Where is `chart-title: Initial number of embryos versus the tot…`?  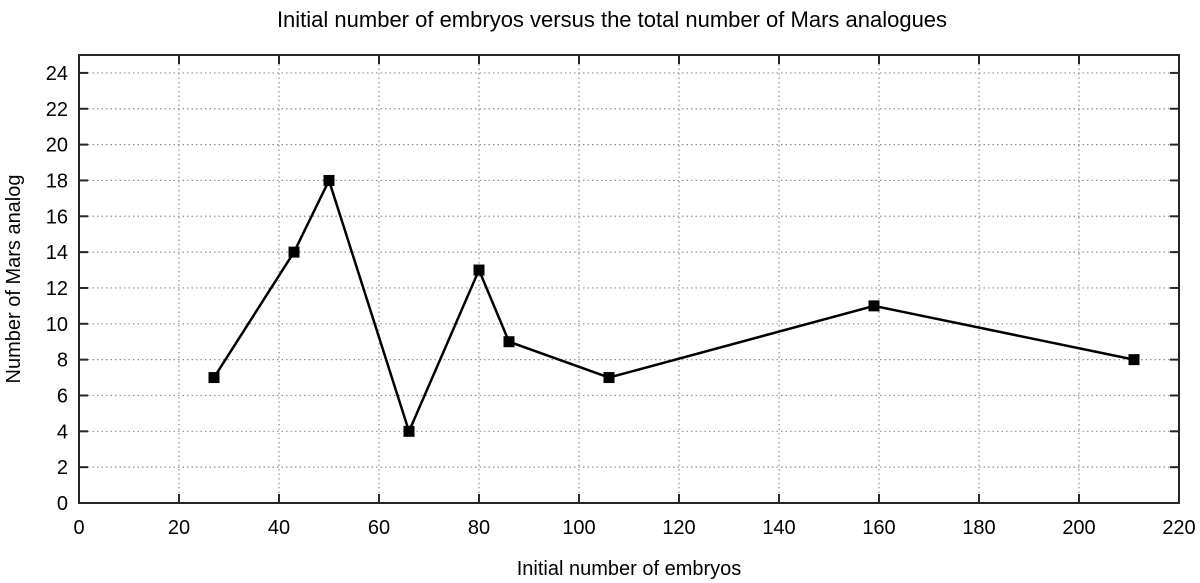
chart-title: Initial number of embryos versus the tot… is located at coordinates (612, 19).